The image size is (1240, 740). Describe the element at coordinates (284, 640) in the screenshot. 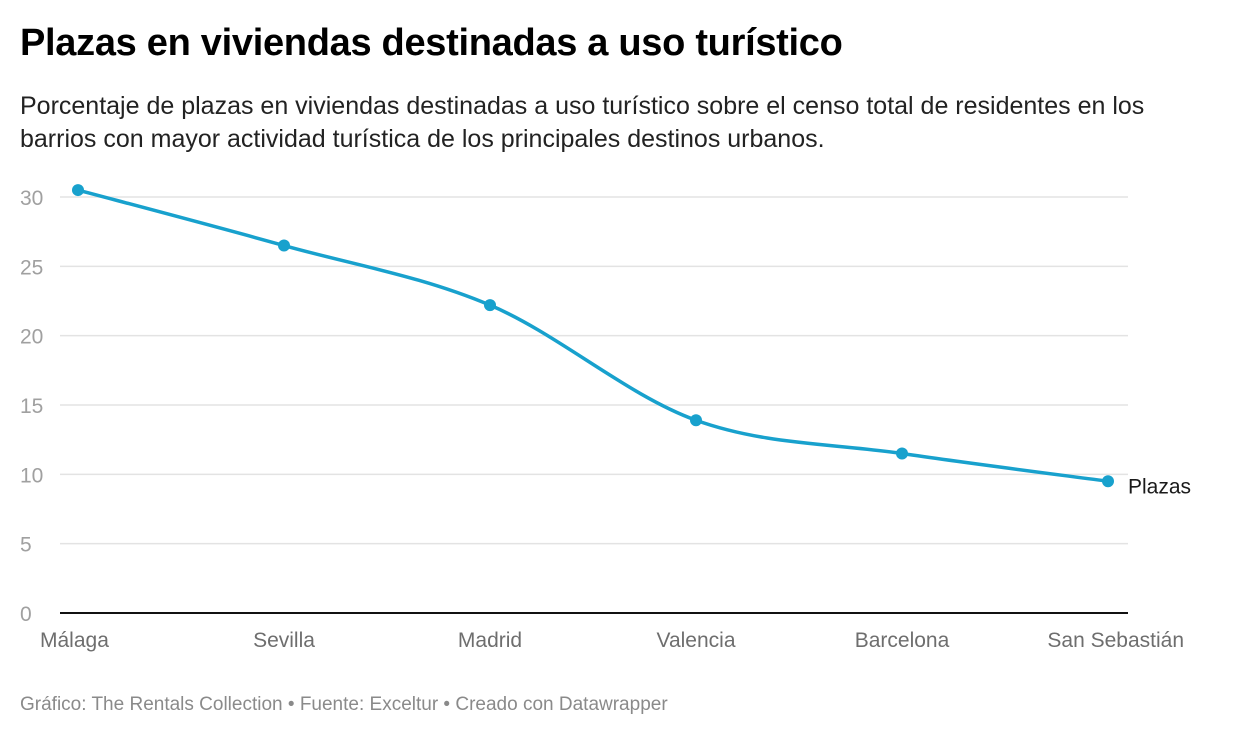

I see `x-tick-label: Sevilla` at that location.